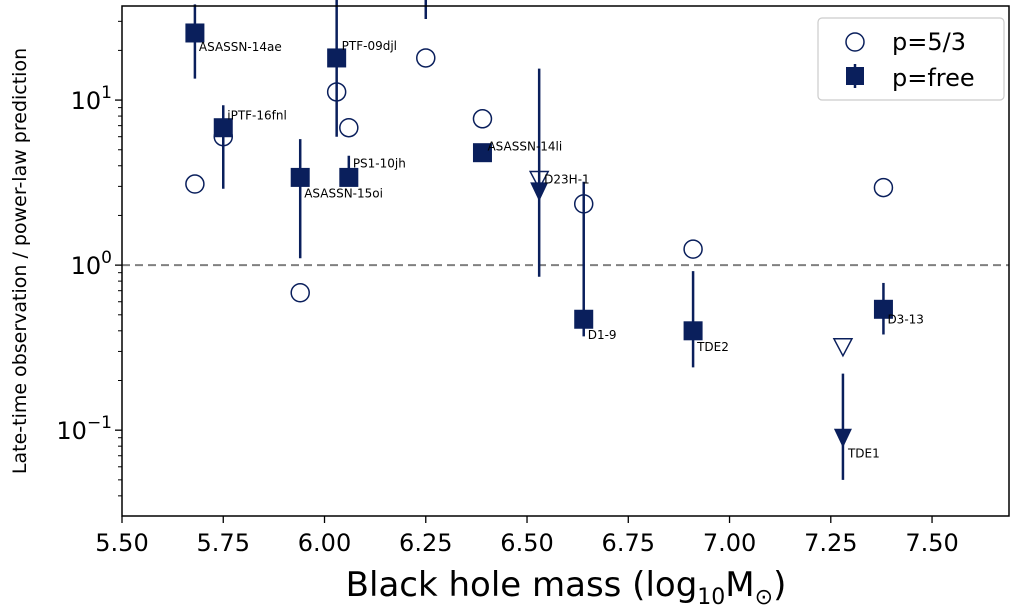 Image resolution: width=1010 pixels, height=609 pixels. Describe the element at coordinates (524, 147) in the screenshot. I see `point-label: ASASSN-14li` at that location.